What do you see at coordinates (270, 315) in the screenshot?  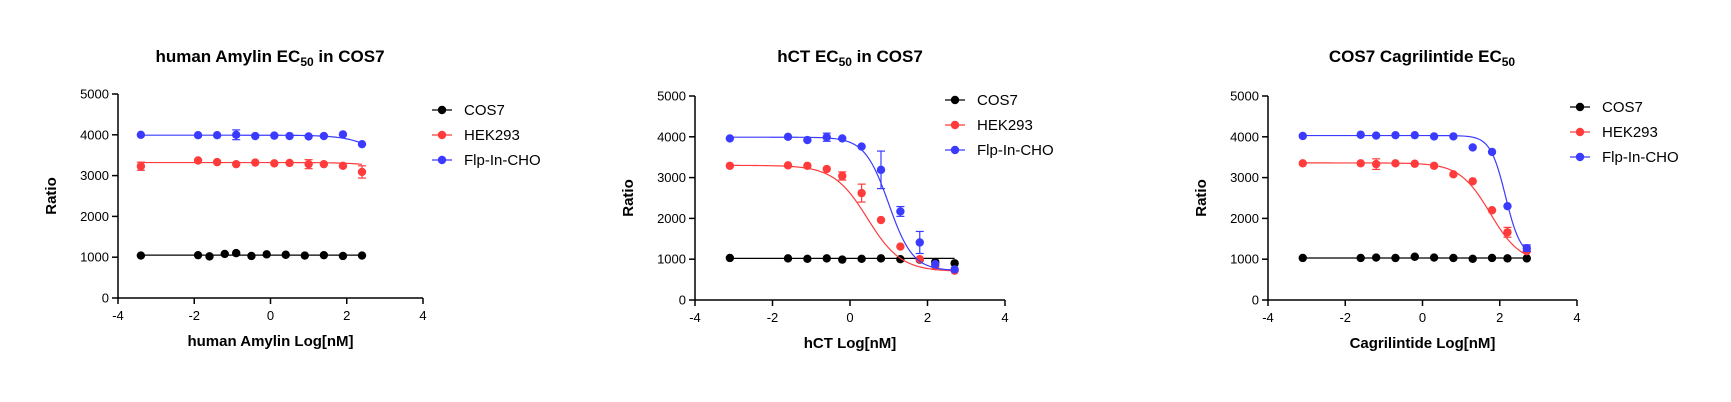 I see `x-tick-label: 0` at bounding box center [270, 315].